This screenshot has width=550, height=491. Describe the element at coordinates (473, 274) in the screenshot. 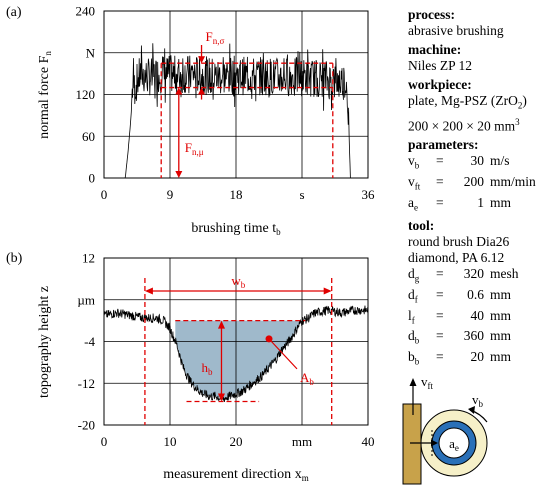

I see `tool-parameter-val: 320` at that location.